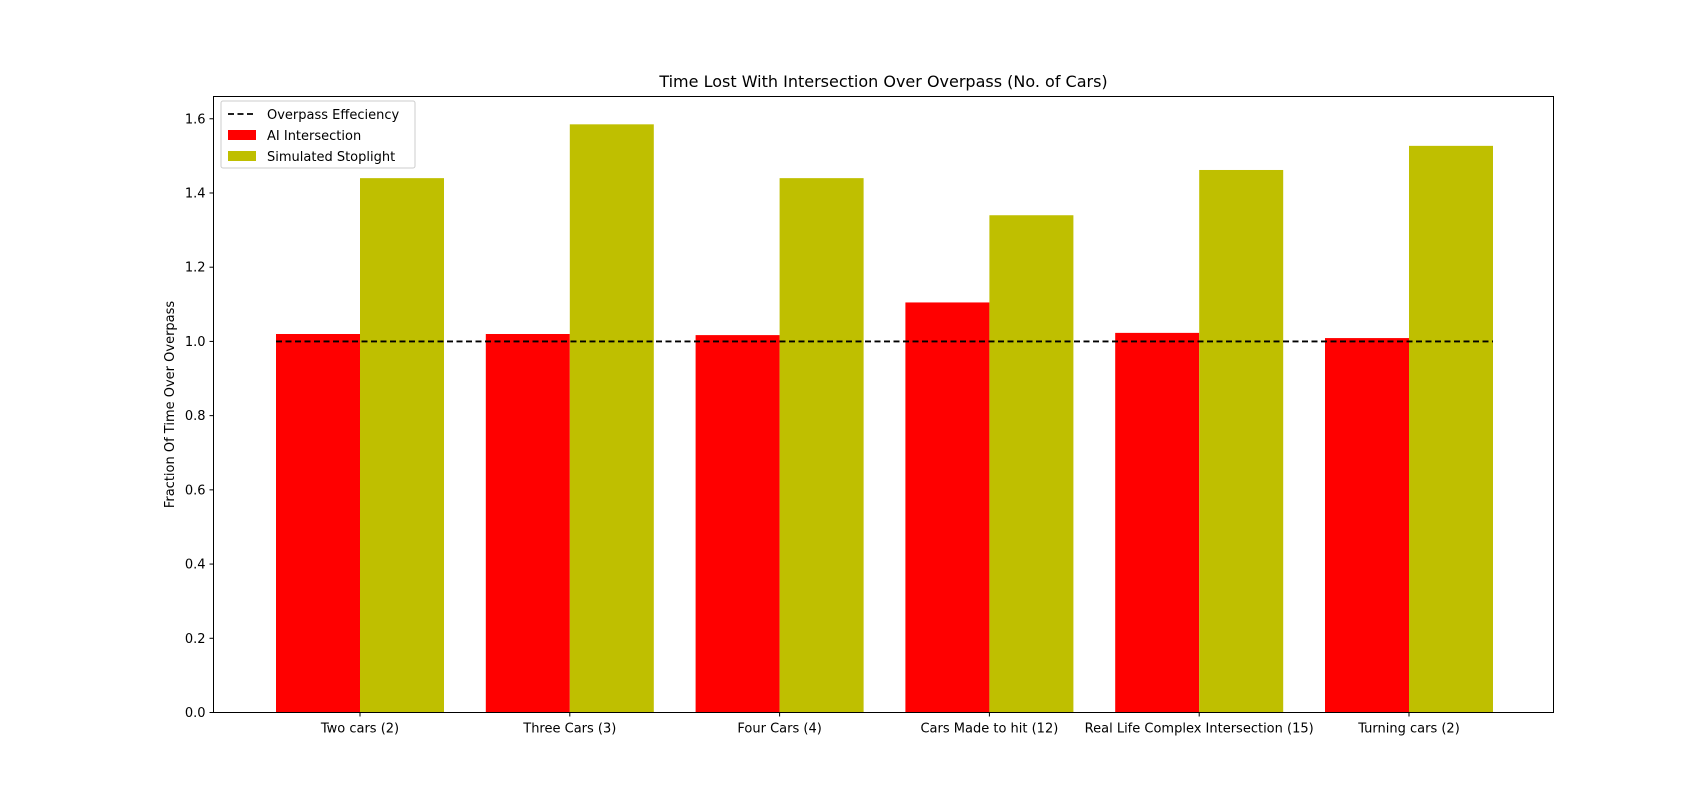  What do you see at coordinates (195, 639) in the screenshot?
I see `y-tick-label: 0.2` at bounding box center [195, 639].